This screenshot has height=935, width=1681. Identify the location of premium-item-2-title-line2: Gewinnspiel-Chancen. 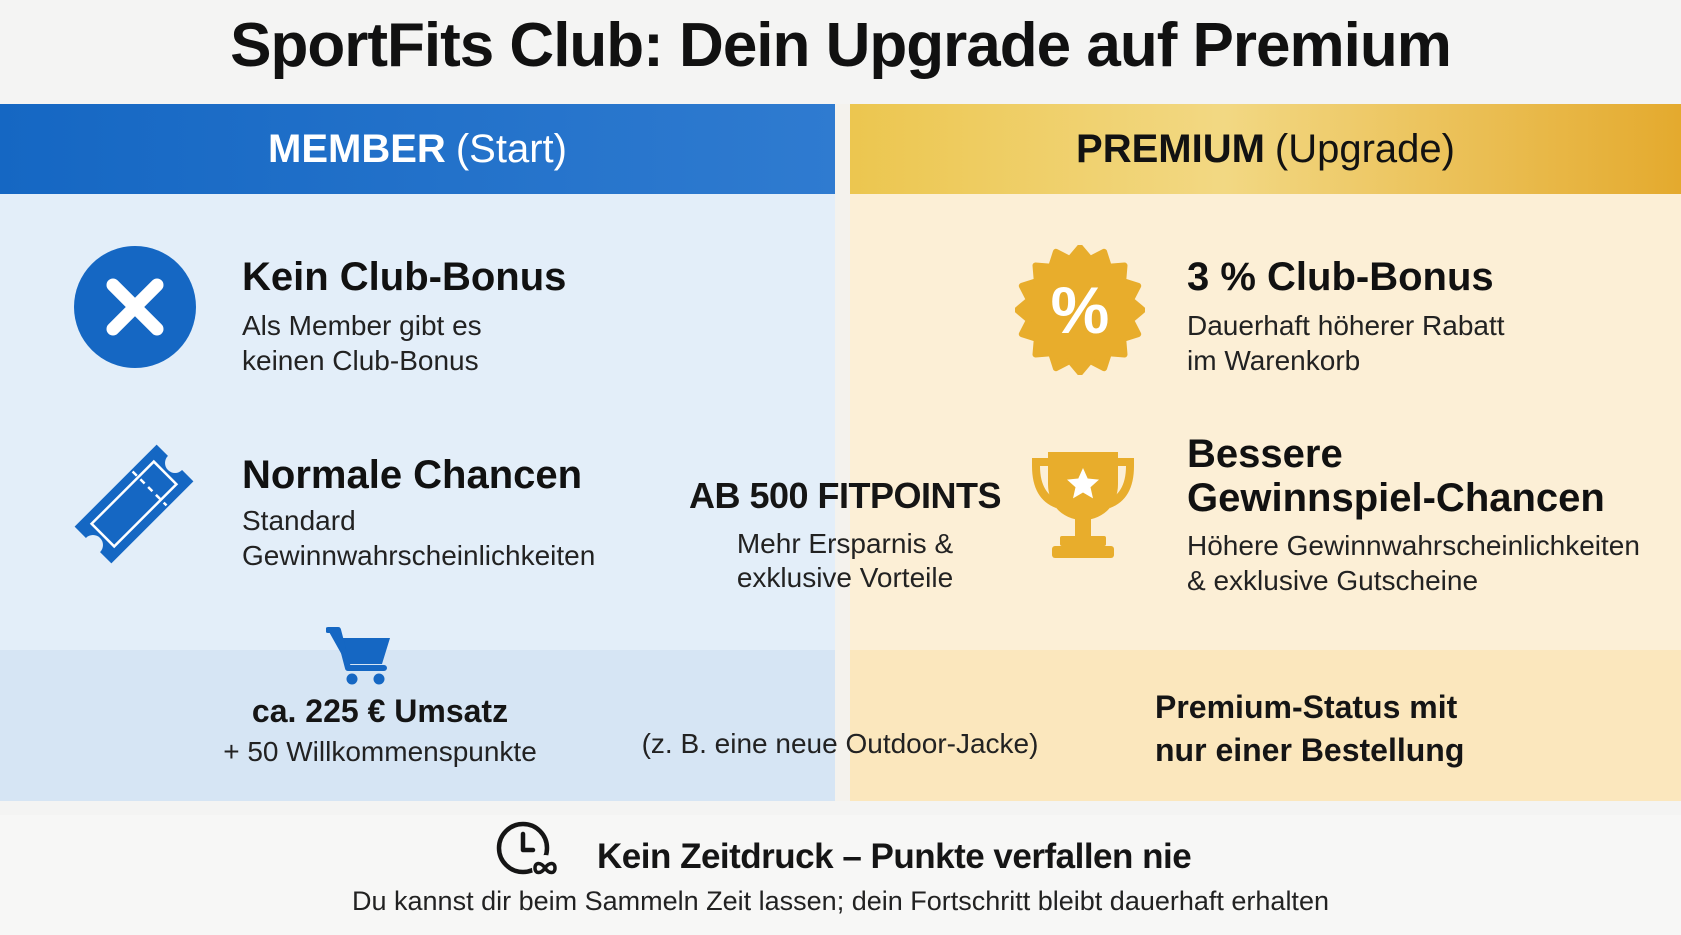
(1396, 498).